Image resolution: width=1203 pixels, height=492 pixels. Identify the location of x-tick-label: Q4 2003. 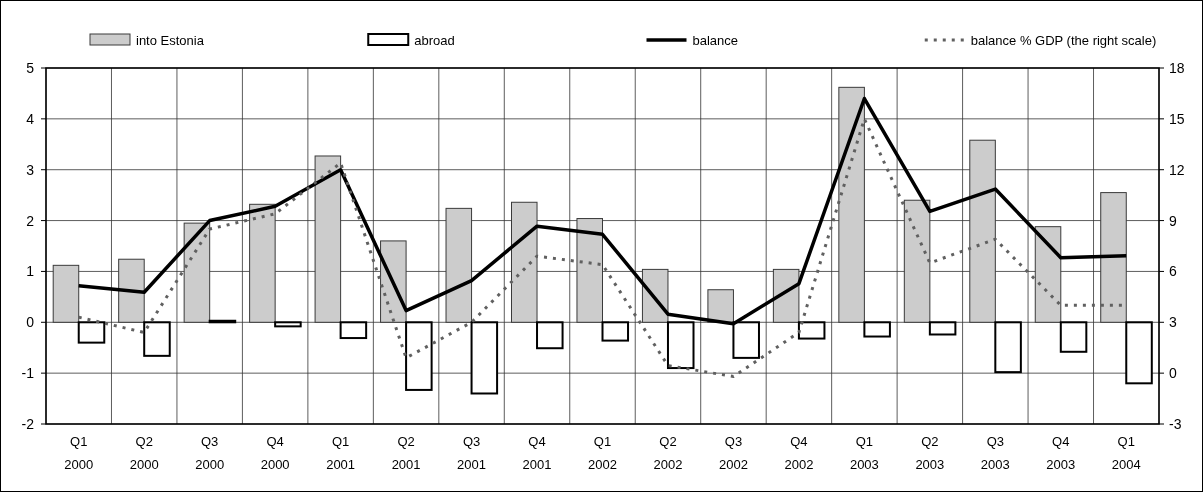
(1061, 453).